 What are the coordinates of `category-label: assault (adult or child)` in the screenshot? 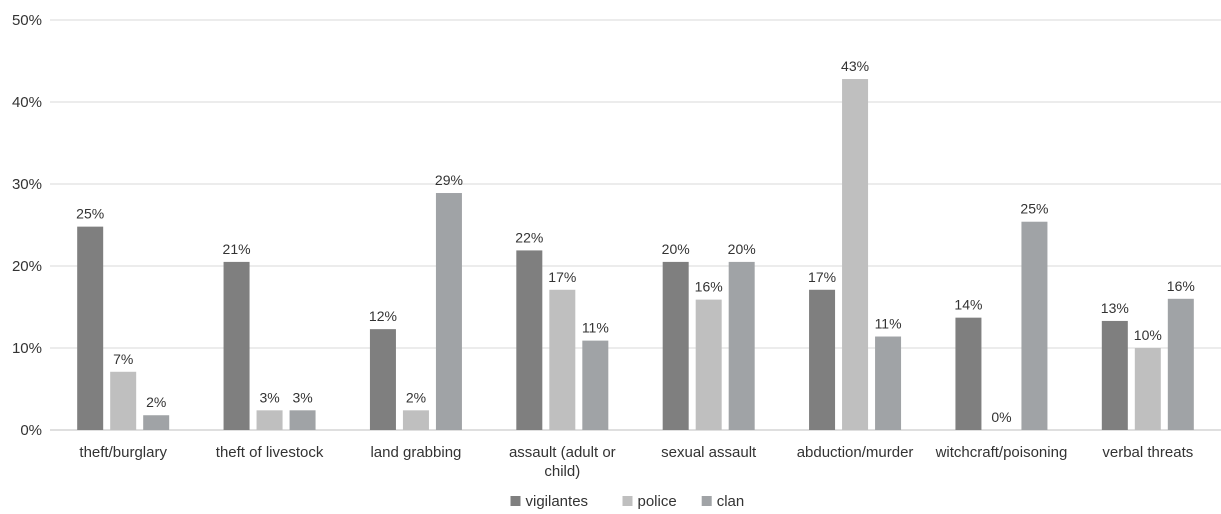 It's located at (562, 462).